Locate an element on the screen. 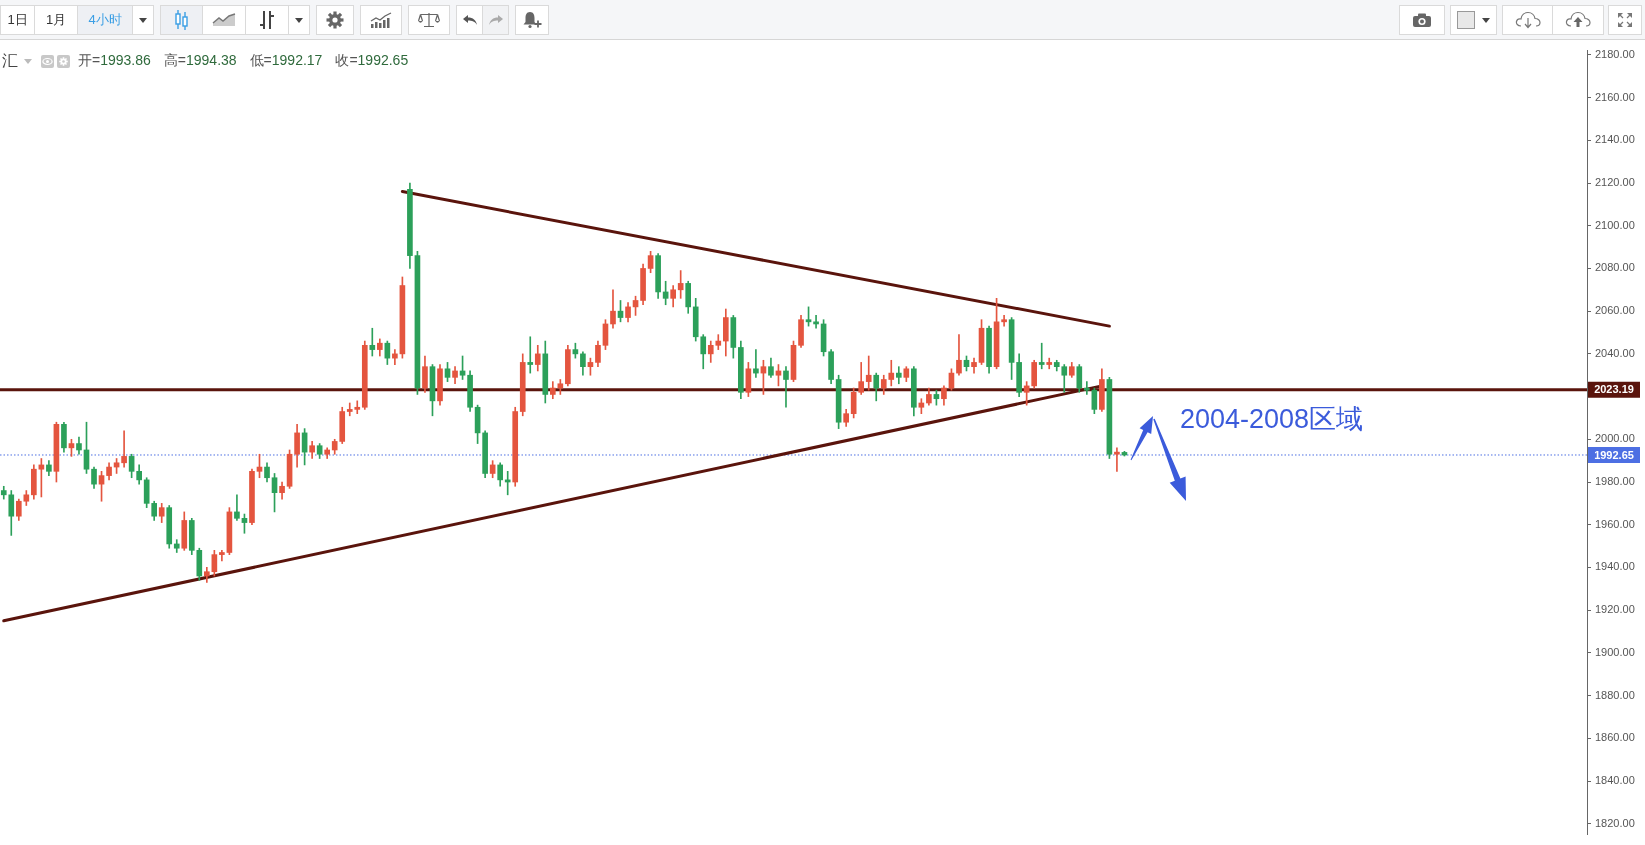  y-tick-label: 2080.00 is located at coordinates (1615, 267).